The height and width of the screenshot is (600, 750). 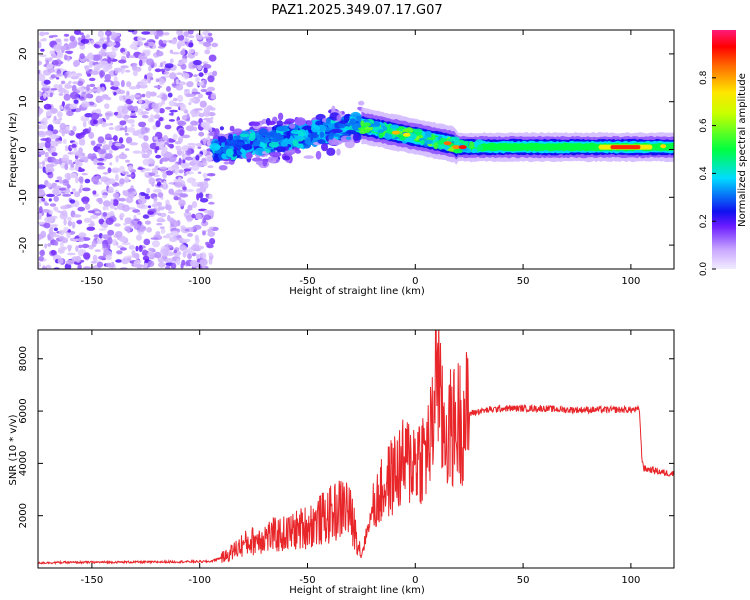 I want to click on colorbar, so click(x=724, y=149).